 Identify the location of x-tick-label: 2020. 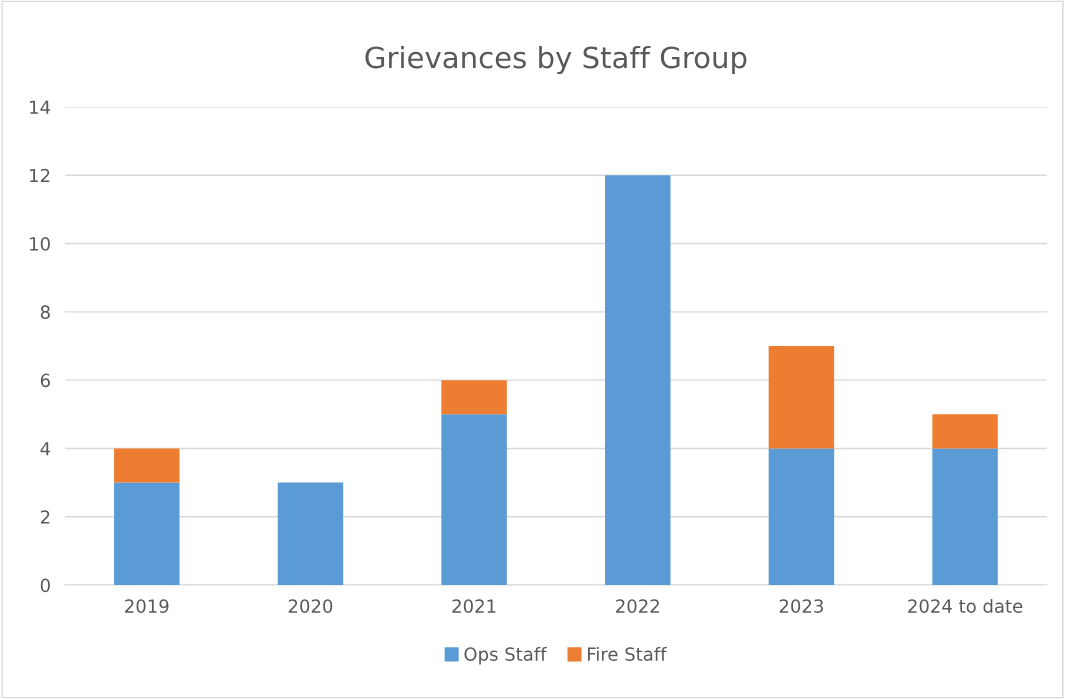
(310, 606).